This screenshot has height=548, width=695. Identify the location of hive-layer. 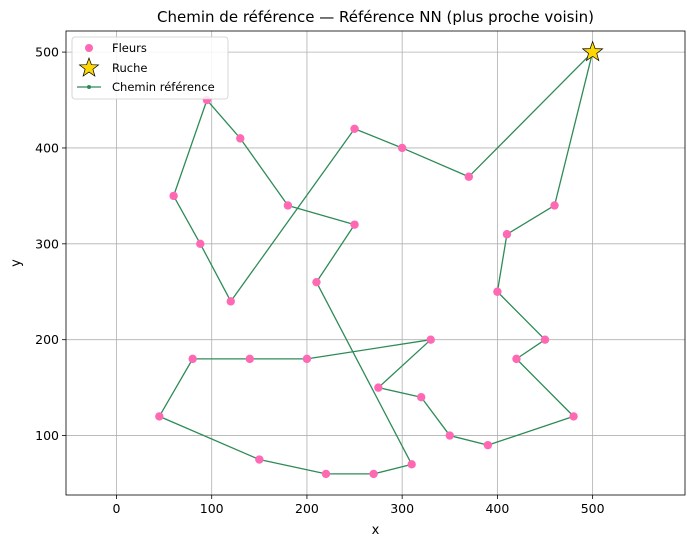
(592, 51).